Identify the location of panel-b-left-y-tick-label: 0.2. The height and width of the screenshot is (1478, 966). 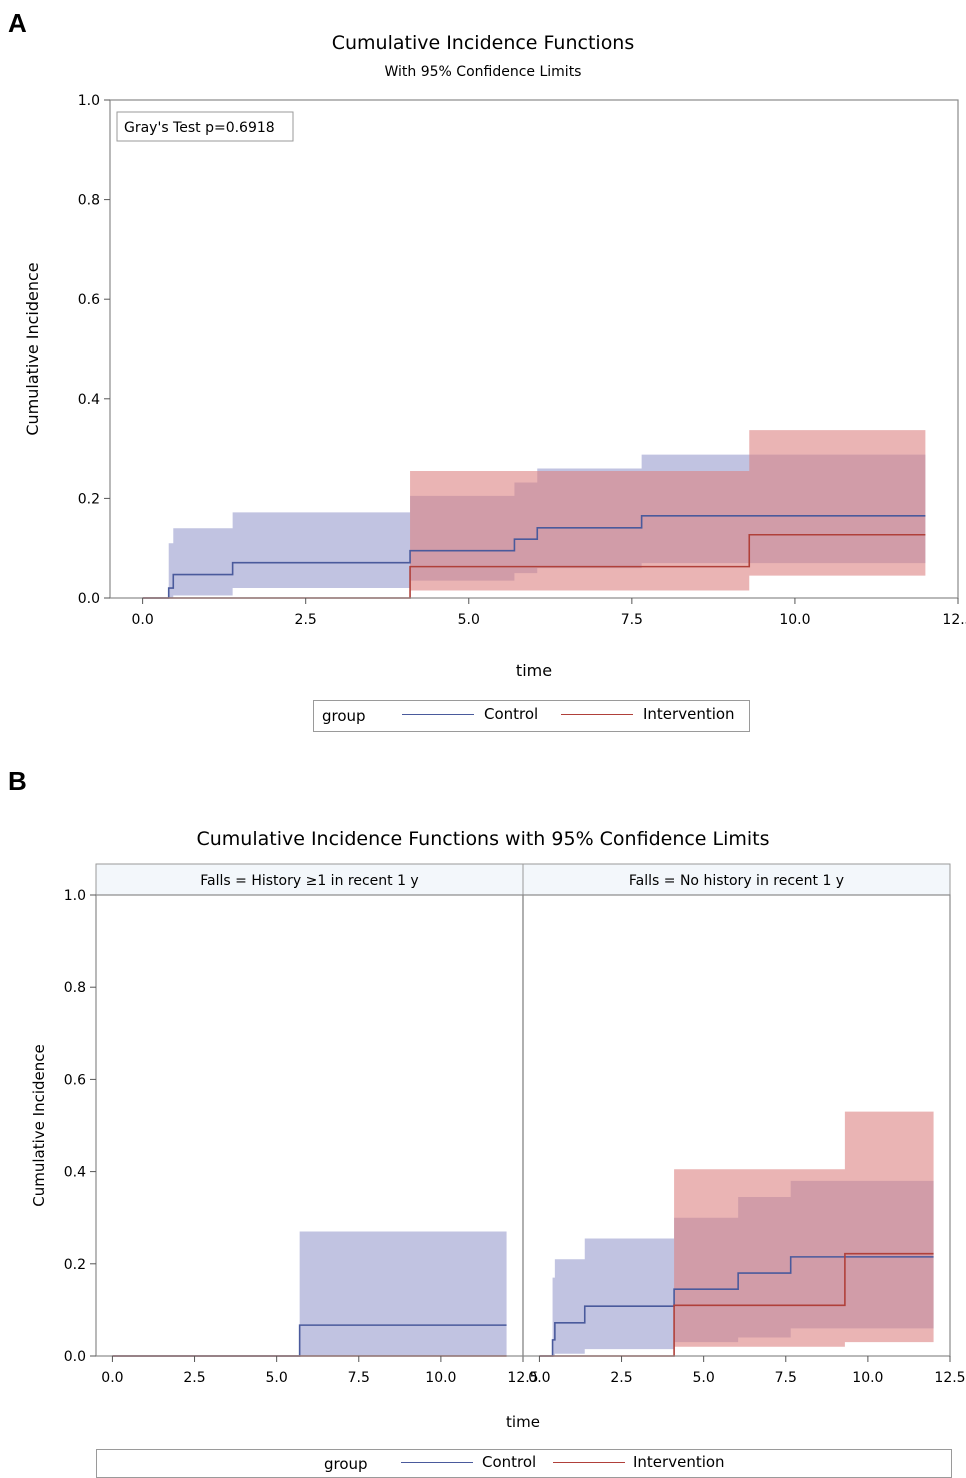
(75, 1265).